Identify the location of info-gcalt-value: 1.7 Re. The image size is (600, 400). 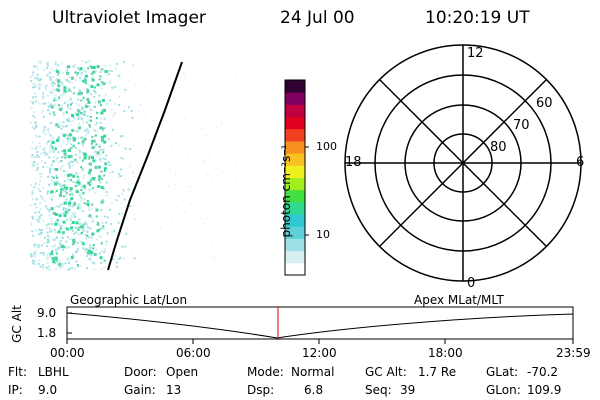
(437, 372).